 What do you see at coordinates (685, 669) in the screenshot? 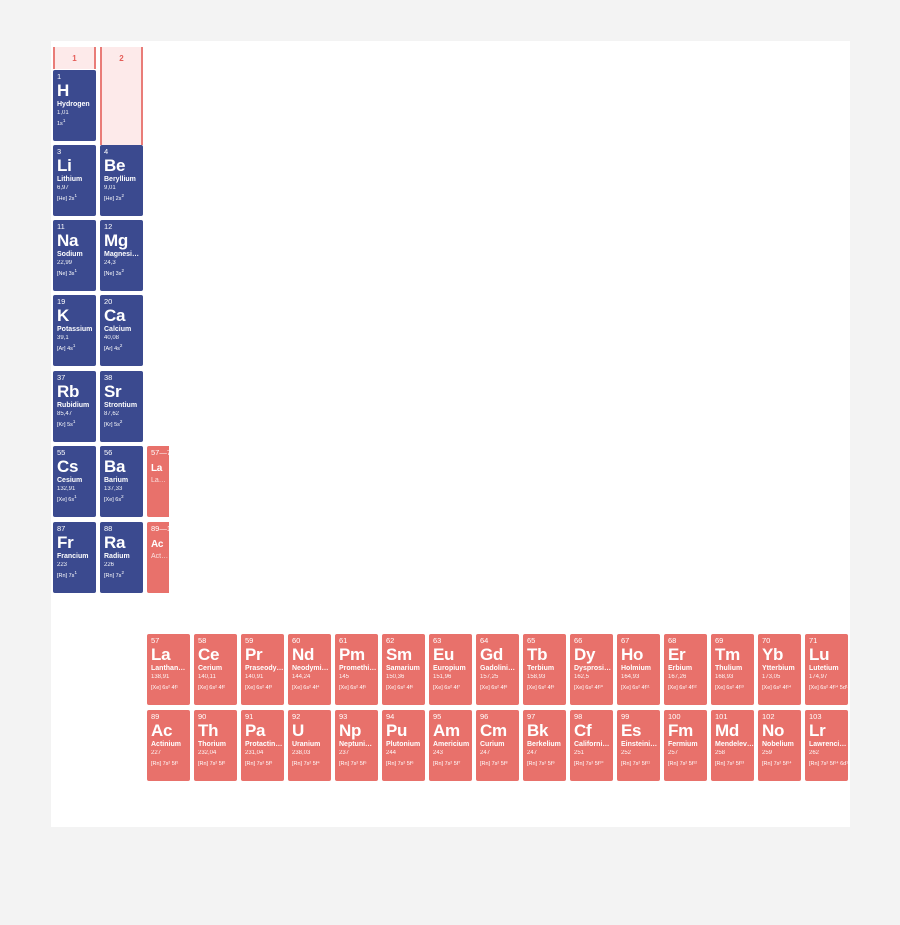
I see `element-cell-er: 68 Er Erbium 167,26 [Xe] 6s² 4f¹²` at bounding box center [685, 669].